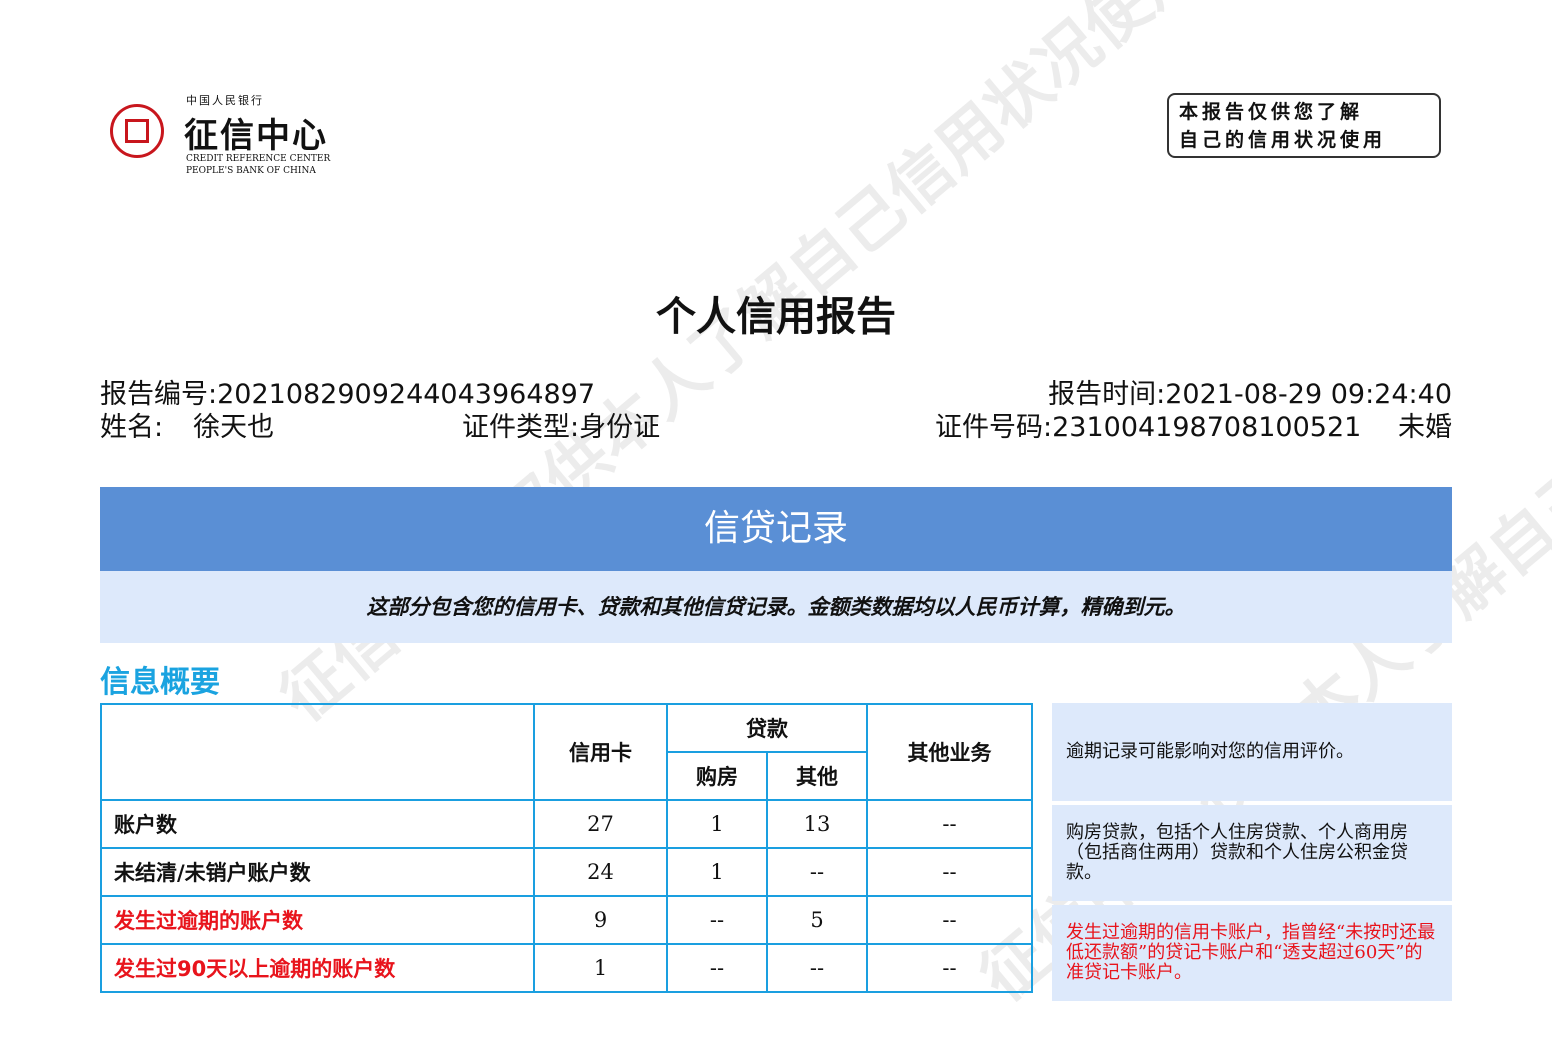 This screenshot has height=1064, width=1552. I want to click on logo-en-line1: CREDIT REFERENCE CENTER, so click(258, 159).